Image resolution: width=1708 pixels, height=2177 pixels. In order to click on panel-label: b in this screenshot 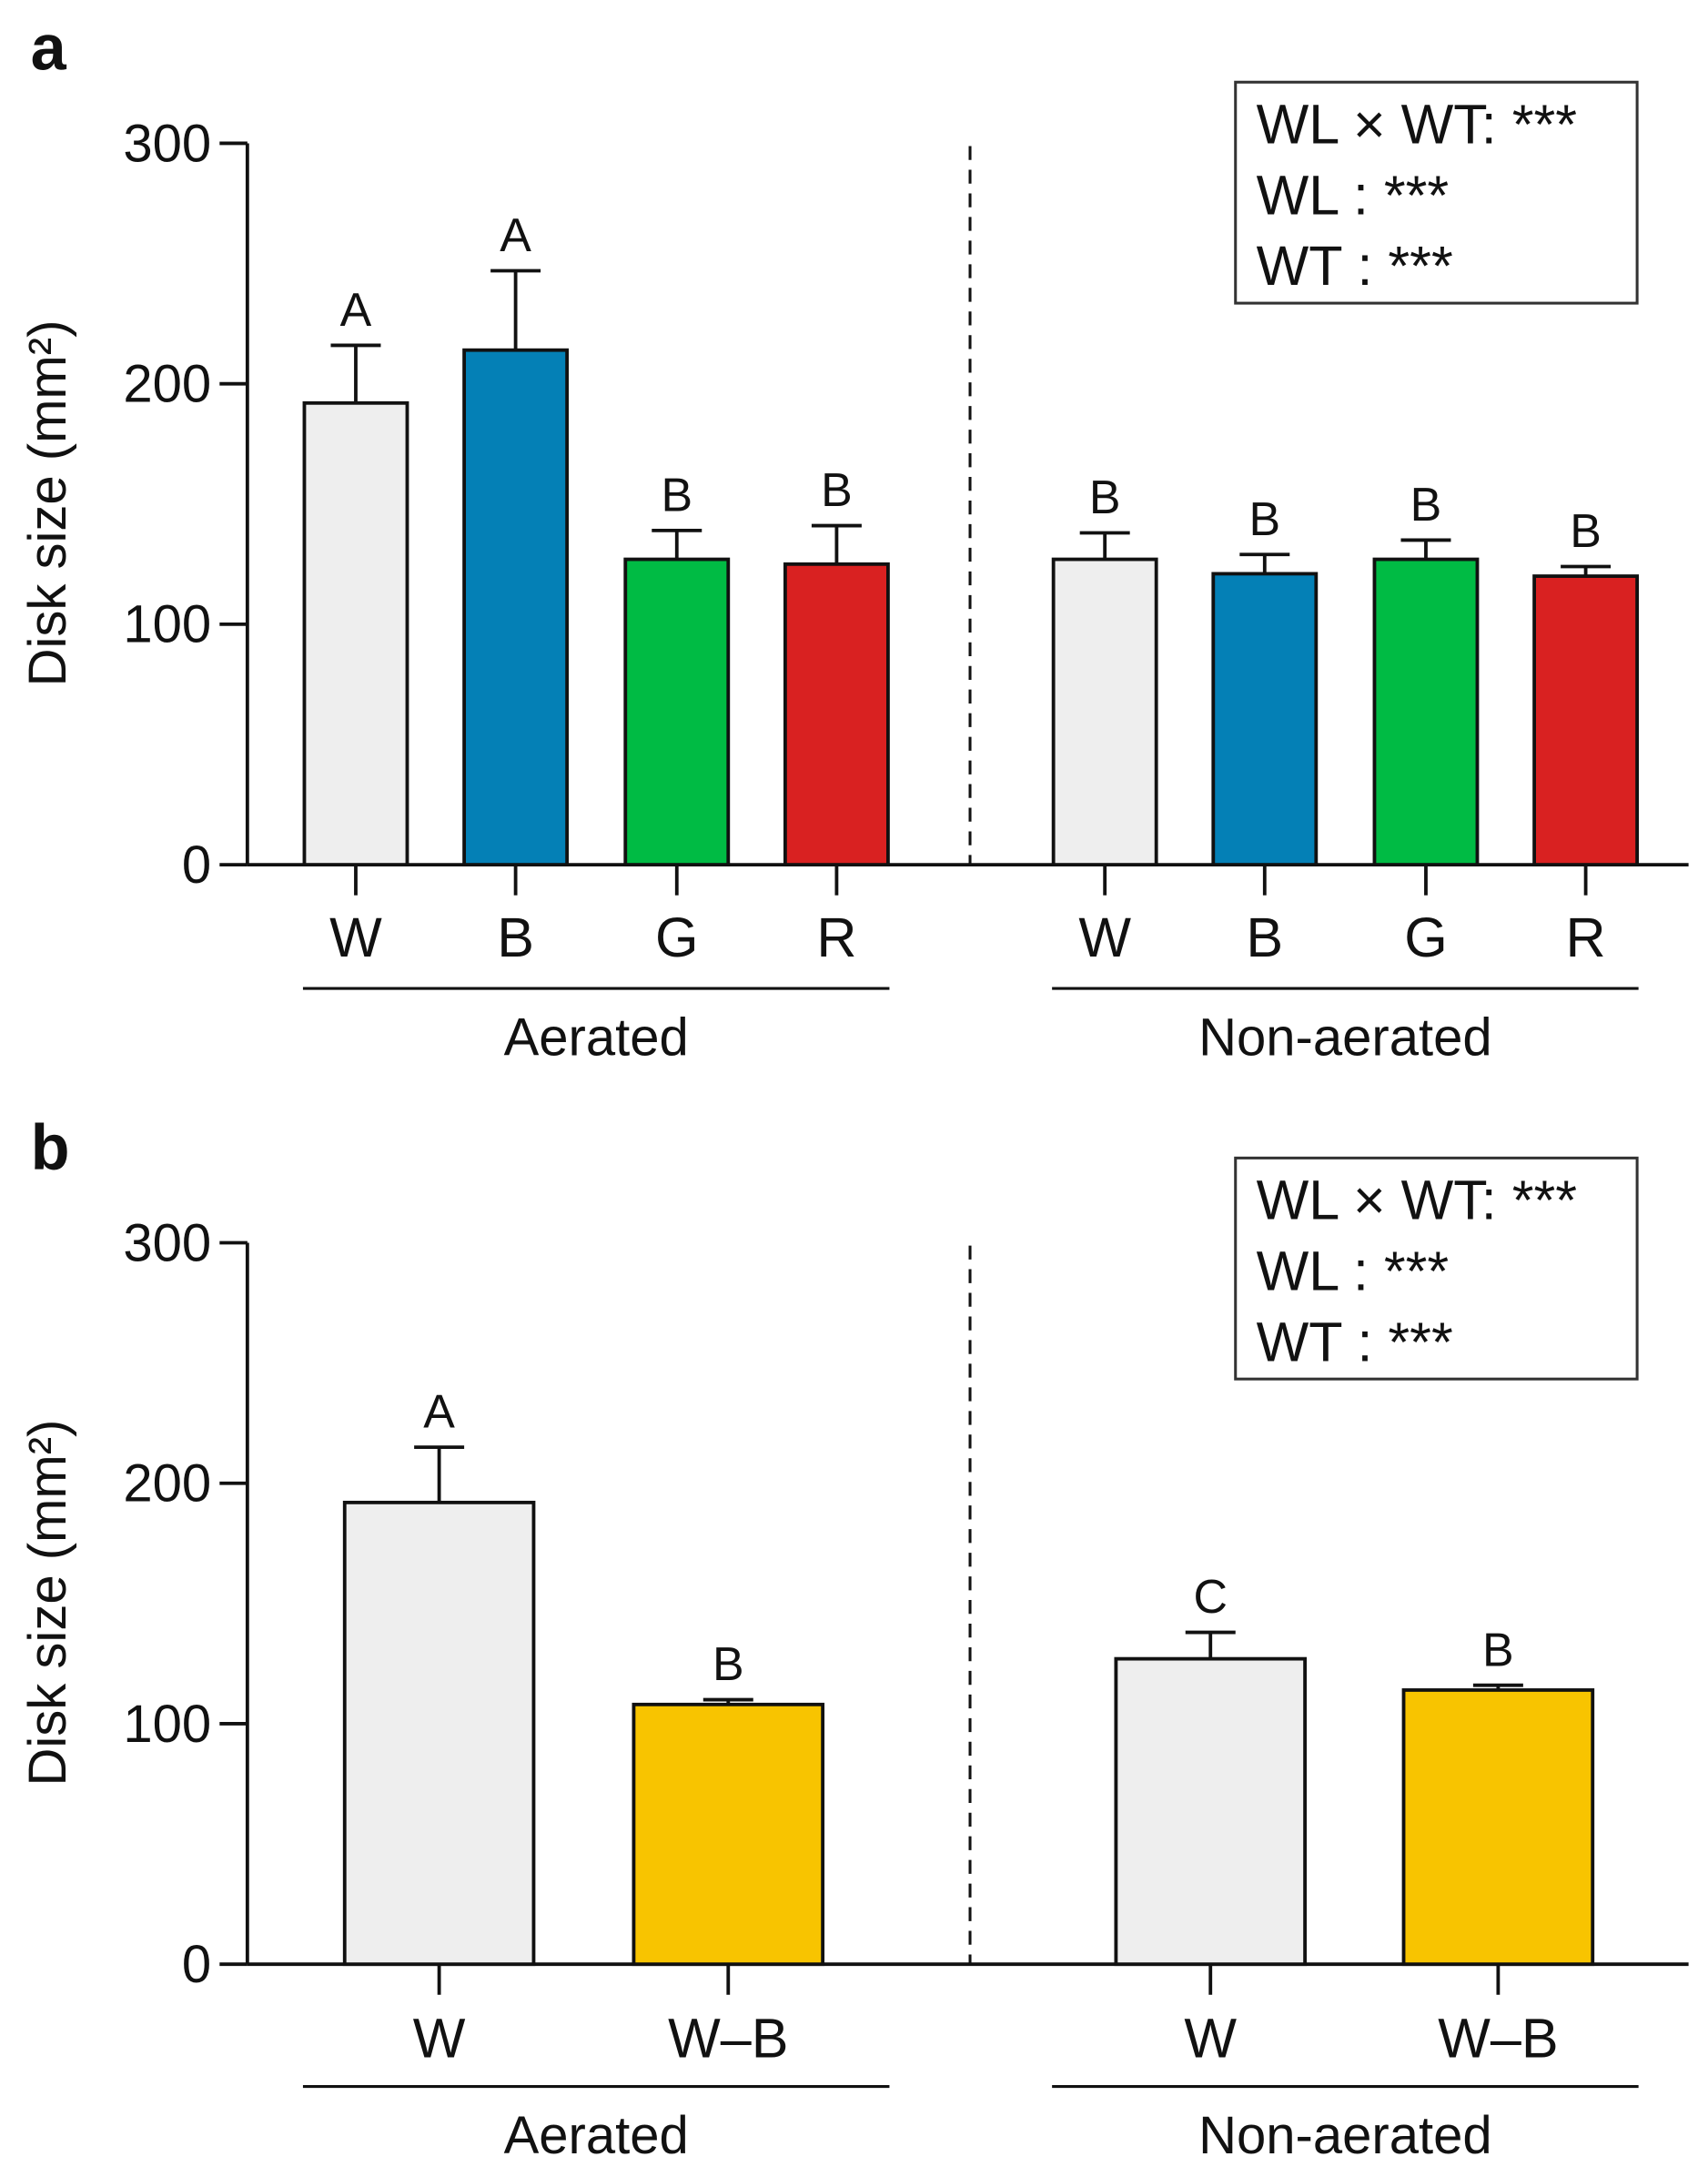, I will do `click(50, 1147)`.